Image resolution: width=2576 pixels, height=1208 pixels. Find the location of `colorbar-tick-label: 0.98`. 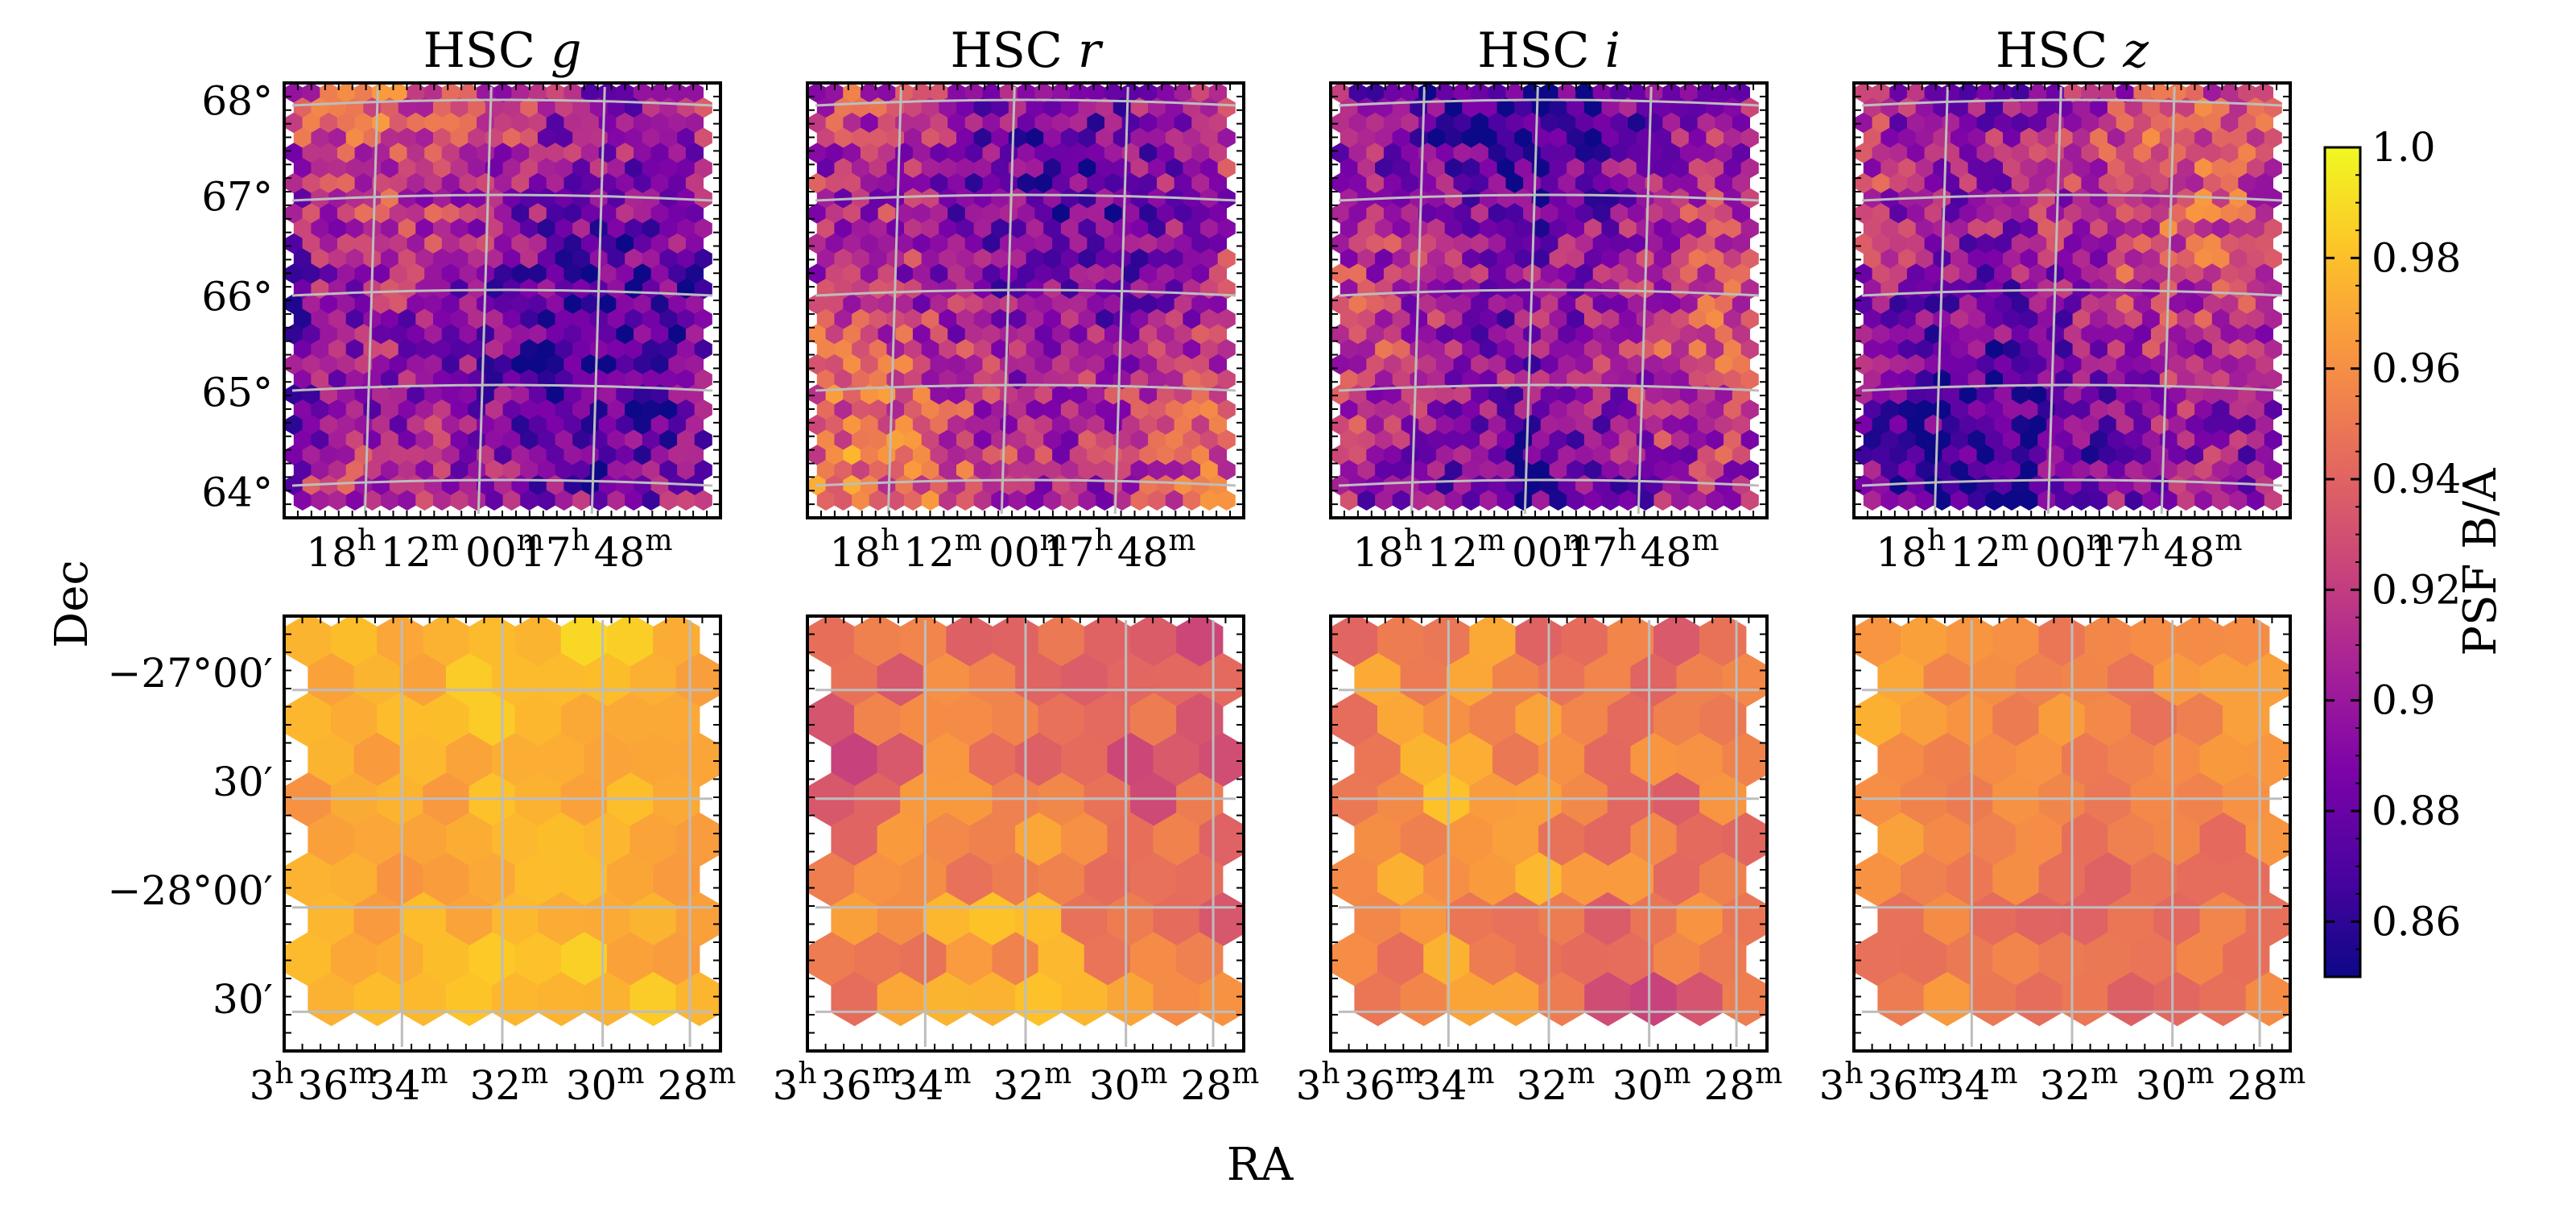

colorbar-tick-label: 0.98 is located at coordinates (2416, 257).